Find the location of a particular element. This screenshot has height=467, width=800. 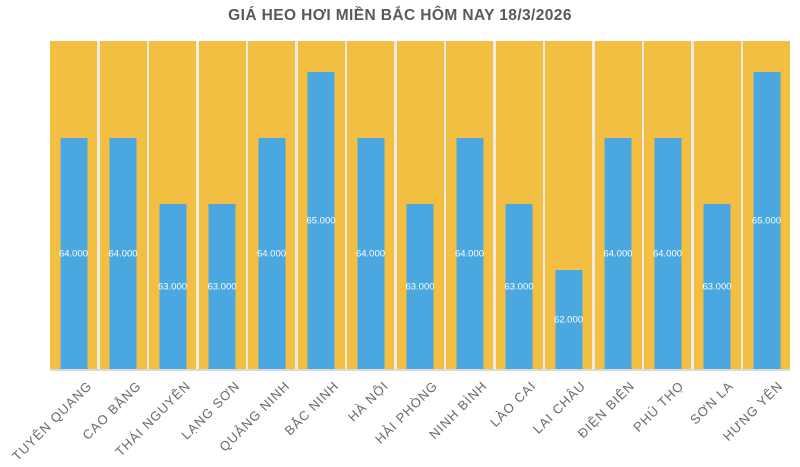

x-axis-label: ĐIỆN BIÊN is located at coordinates (606, 409).